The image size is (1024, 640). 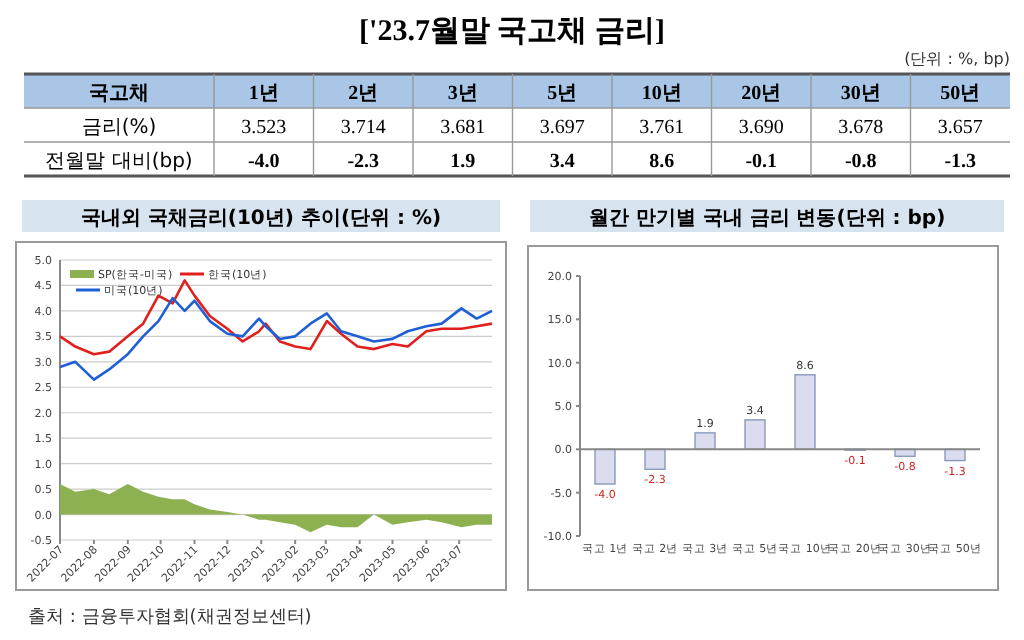 I want to click on data-label: -0.1, so click(x=761, y=162).